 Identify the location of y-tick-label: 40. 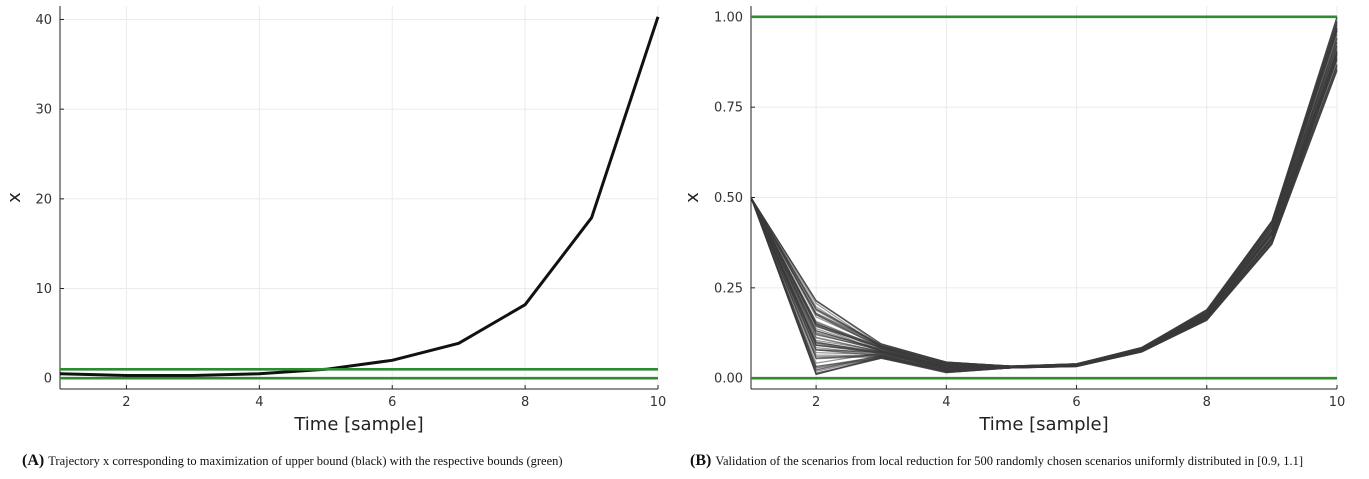
(43, 20).